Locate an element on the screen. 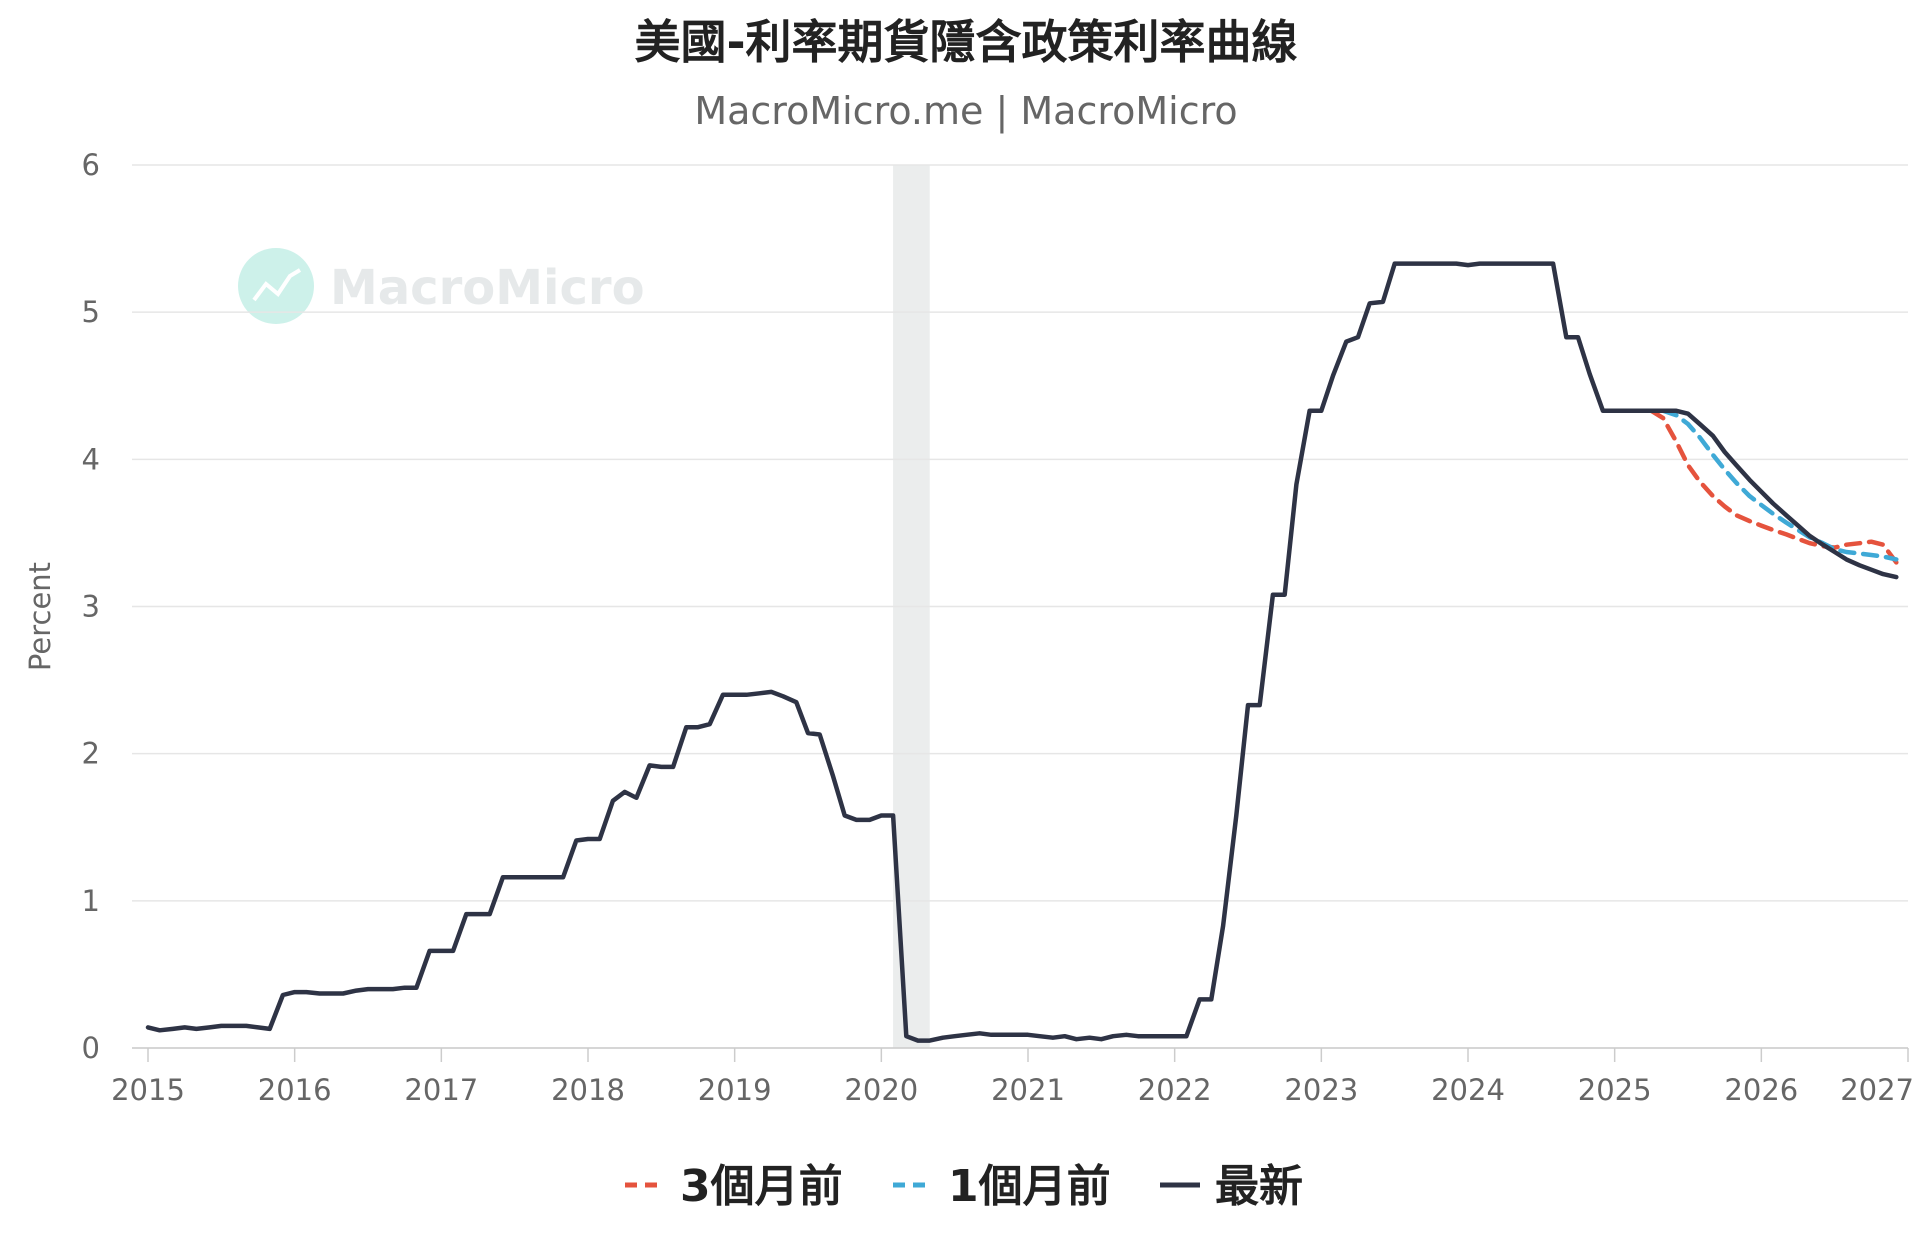 The image size is (1920, 1250). y-tick-label: 6 is located at coordinates (91, 165).